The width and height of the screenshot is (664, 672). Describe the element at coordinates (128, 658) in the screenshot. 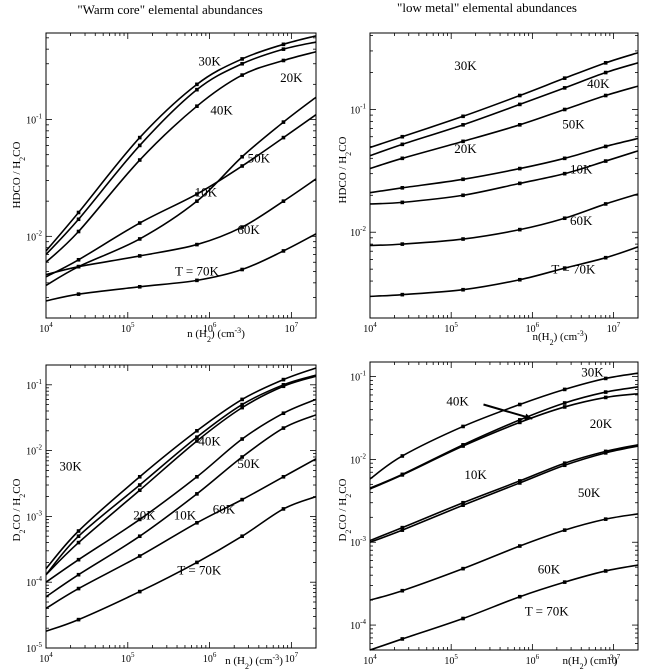

I see `x-tick-label: 10⁵` at that location.